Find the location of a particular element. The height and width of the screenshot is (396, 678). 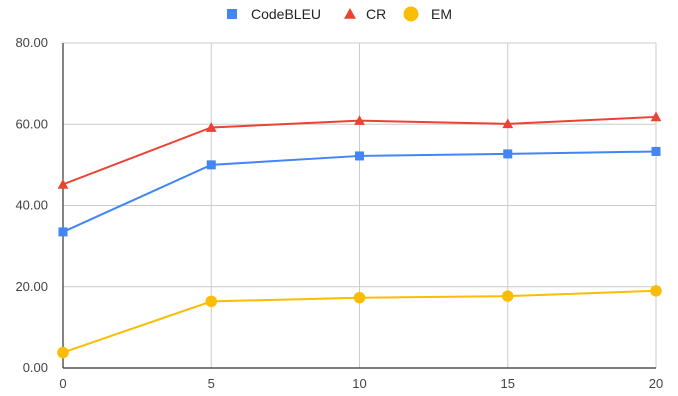

legend-label-em: EM is located at coordinates (441, 14).